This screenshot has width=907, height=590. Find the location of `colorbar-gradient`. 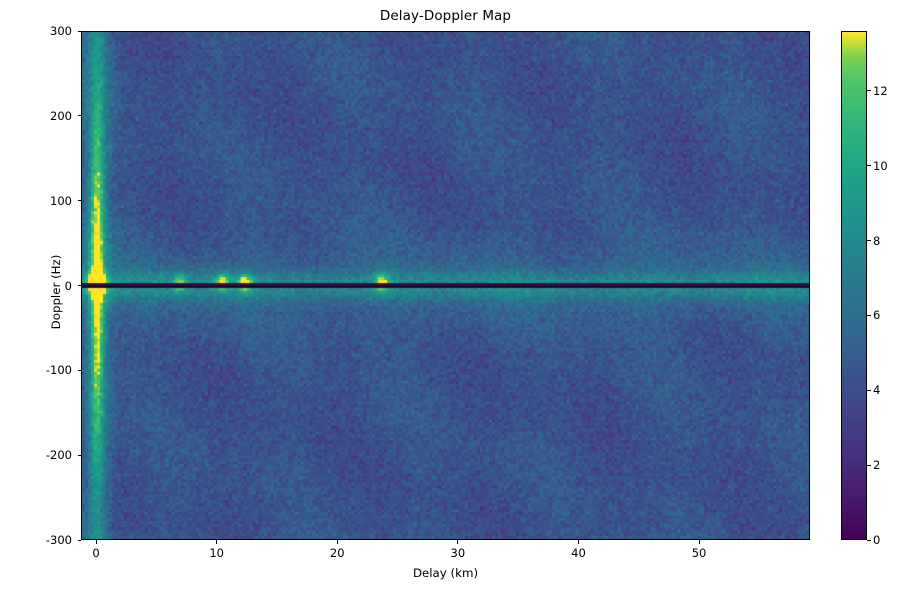

colorbar-gradient is located at coordinates (854, 285).